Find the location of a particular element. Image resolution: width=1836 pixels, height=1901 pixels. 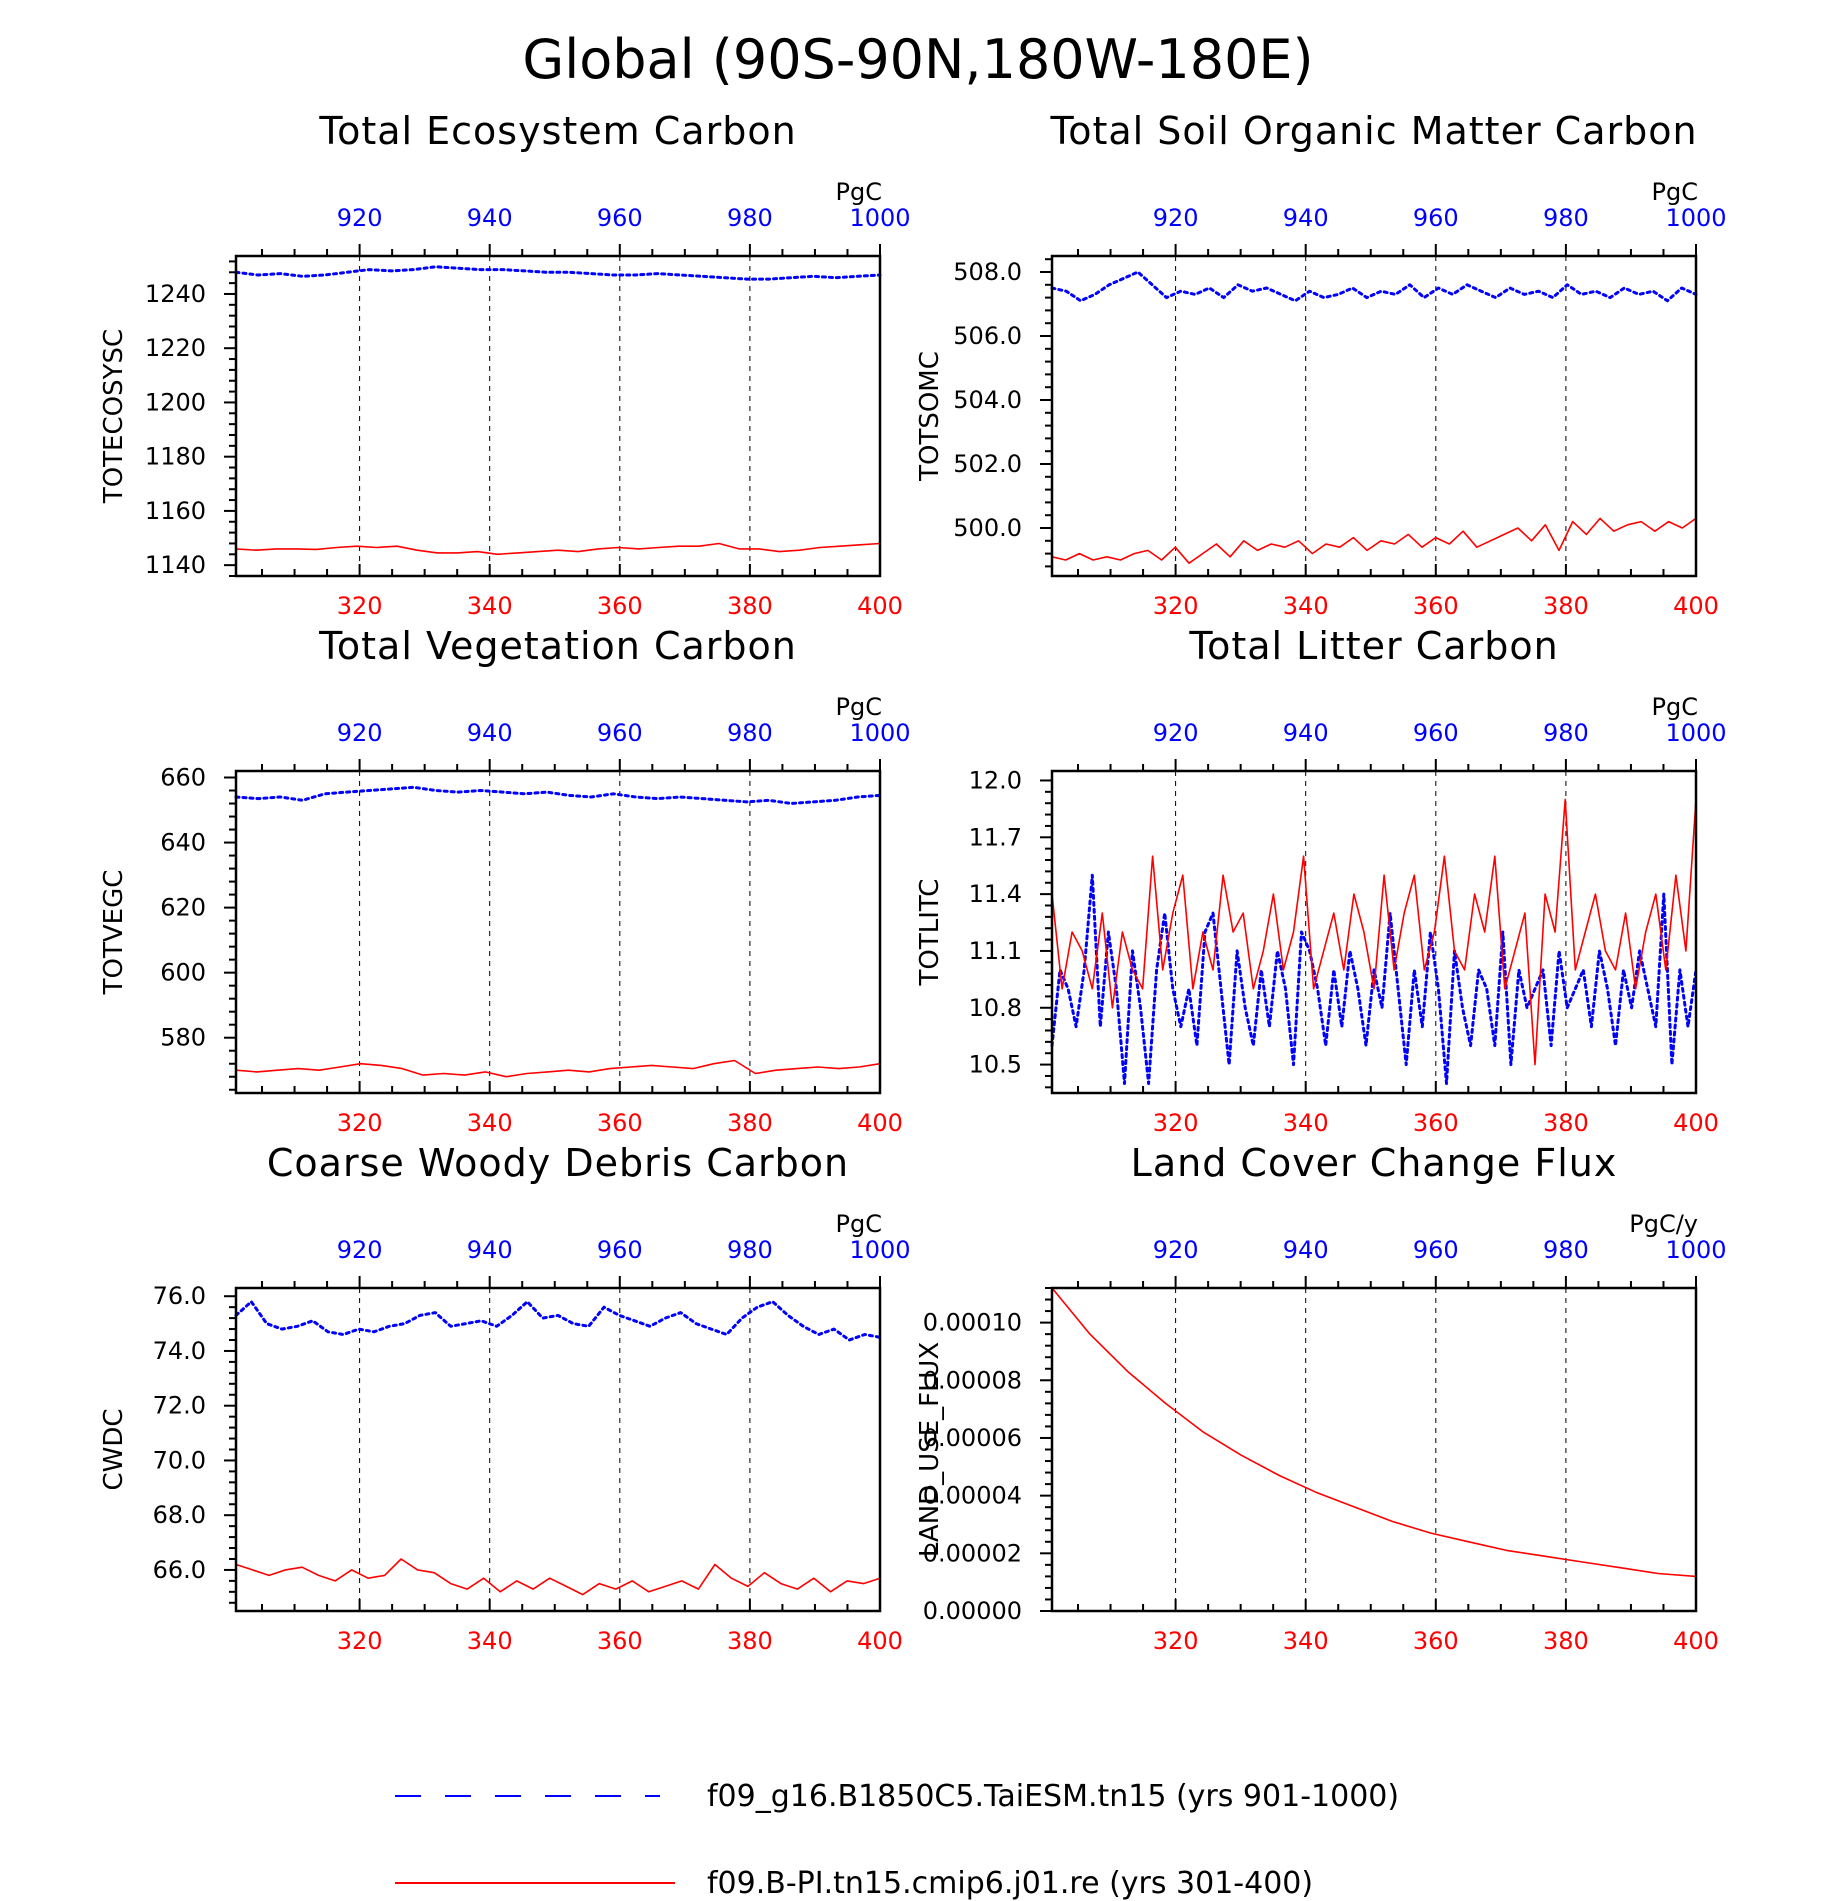

y-tick-label: 70.0 is located at coordinates (179, 1460).